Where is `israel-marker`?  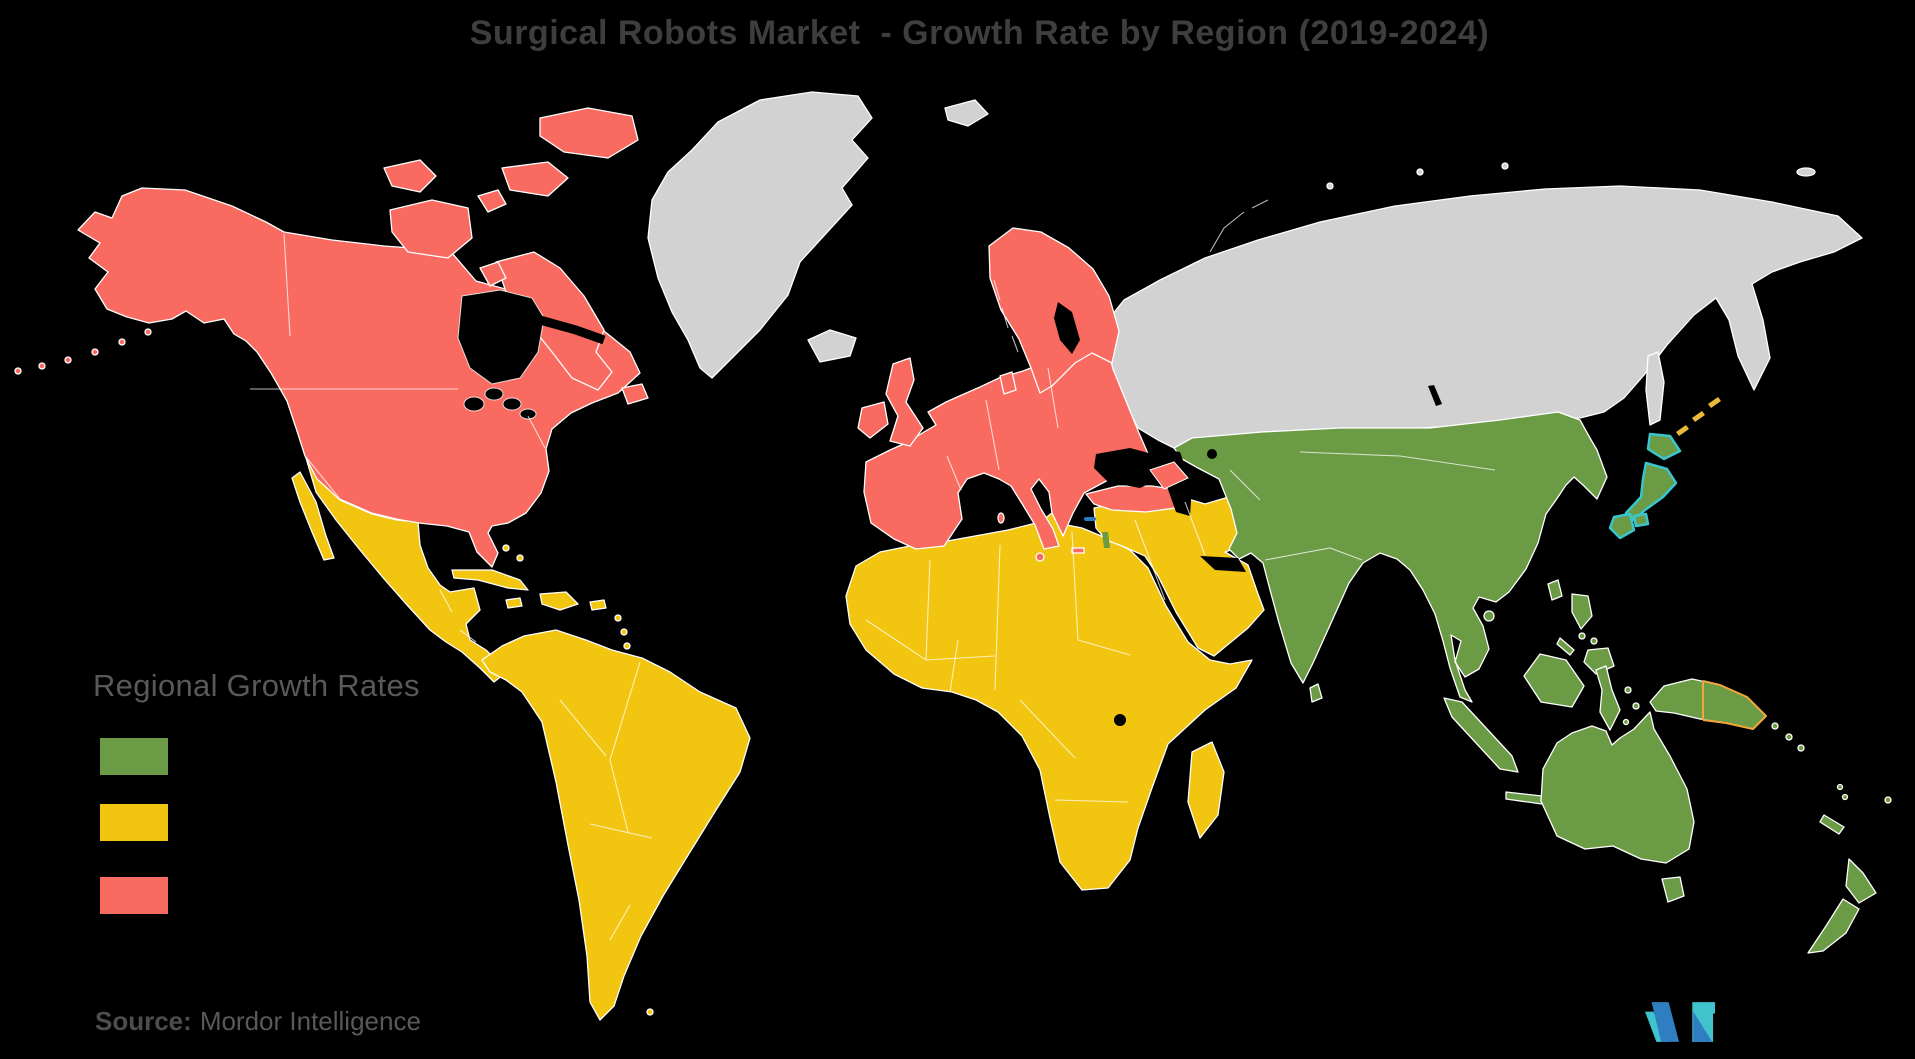
israel-marker is located at coordinates (1106, 540).